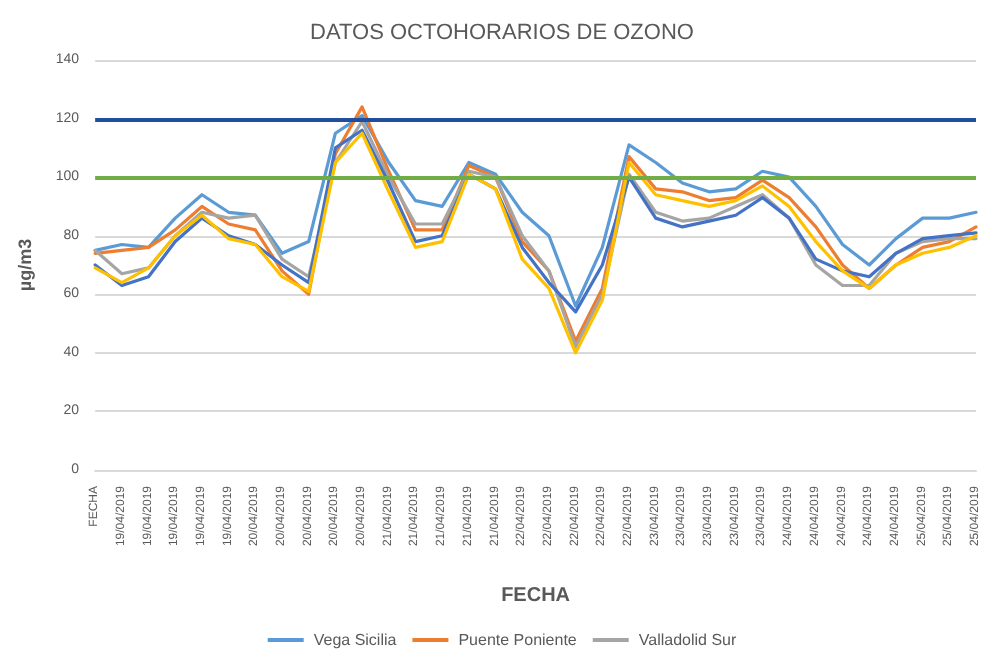  I want to click on legend-label: Vega Sicilia, so click(355, 640).